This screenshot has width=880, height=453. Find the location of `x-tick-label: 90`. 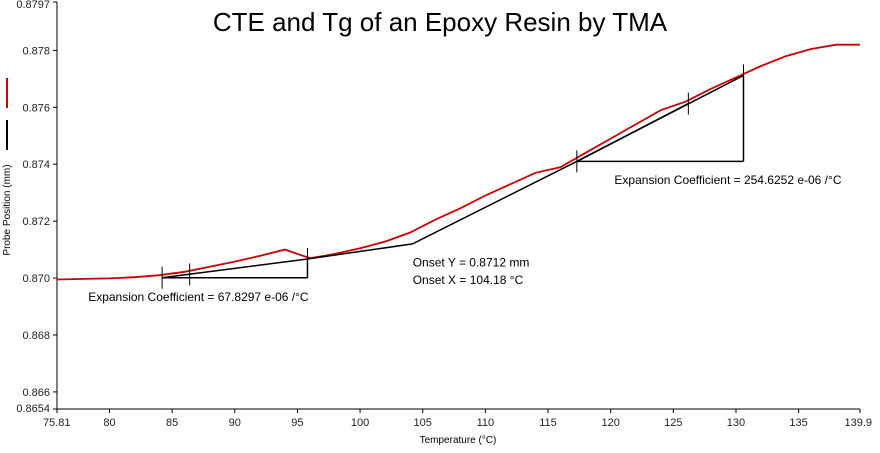

x-tick-label: 90 is located at coordinates (235, 423).